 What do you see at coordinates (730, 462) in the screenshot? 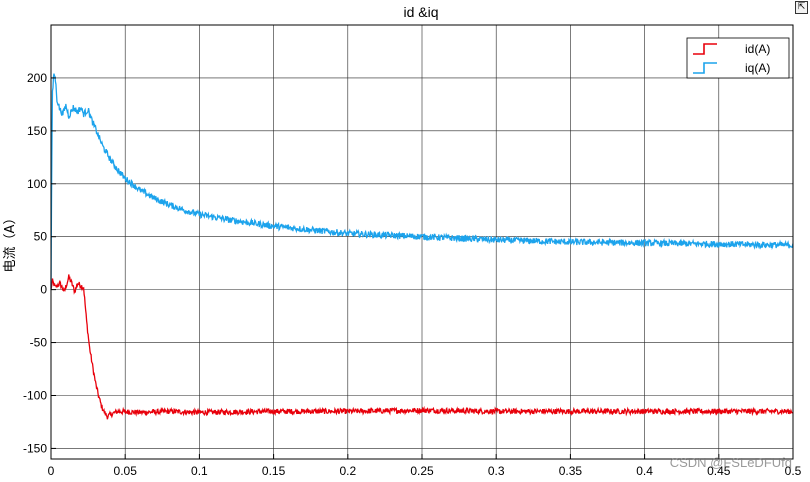
I see `watermark: CSDN @FSLeDFUfq` at bounding box center [730, 462].